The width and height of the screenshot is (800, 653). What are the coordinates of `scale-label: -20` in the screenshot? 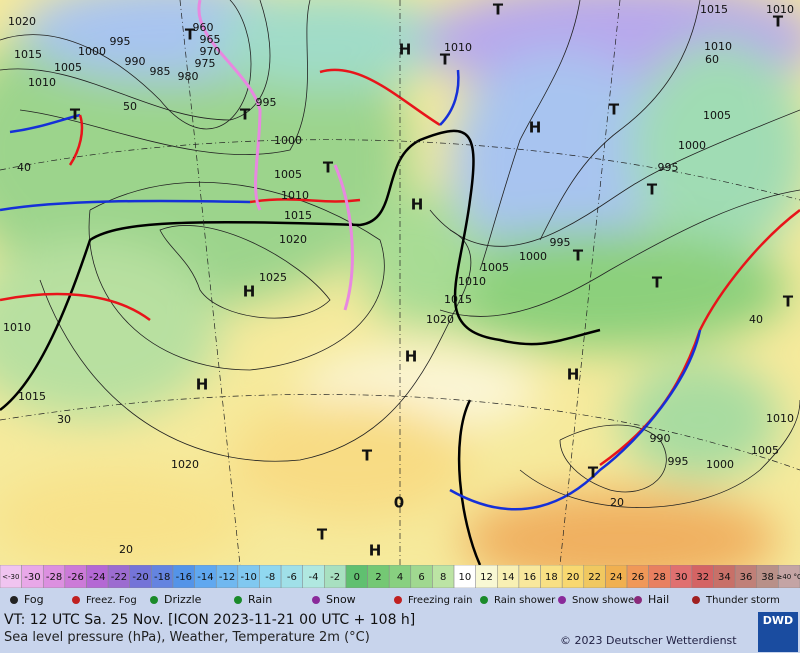 It's located at (140, 577).